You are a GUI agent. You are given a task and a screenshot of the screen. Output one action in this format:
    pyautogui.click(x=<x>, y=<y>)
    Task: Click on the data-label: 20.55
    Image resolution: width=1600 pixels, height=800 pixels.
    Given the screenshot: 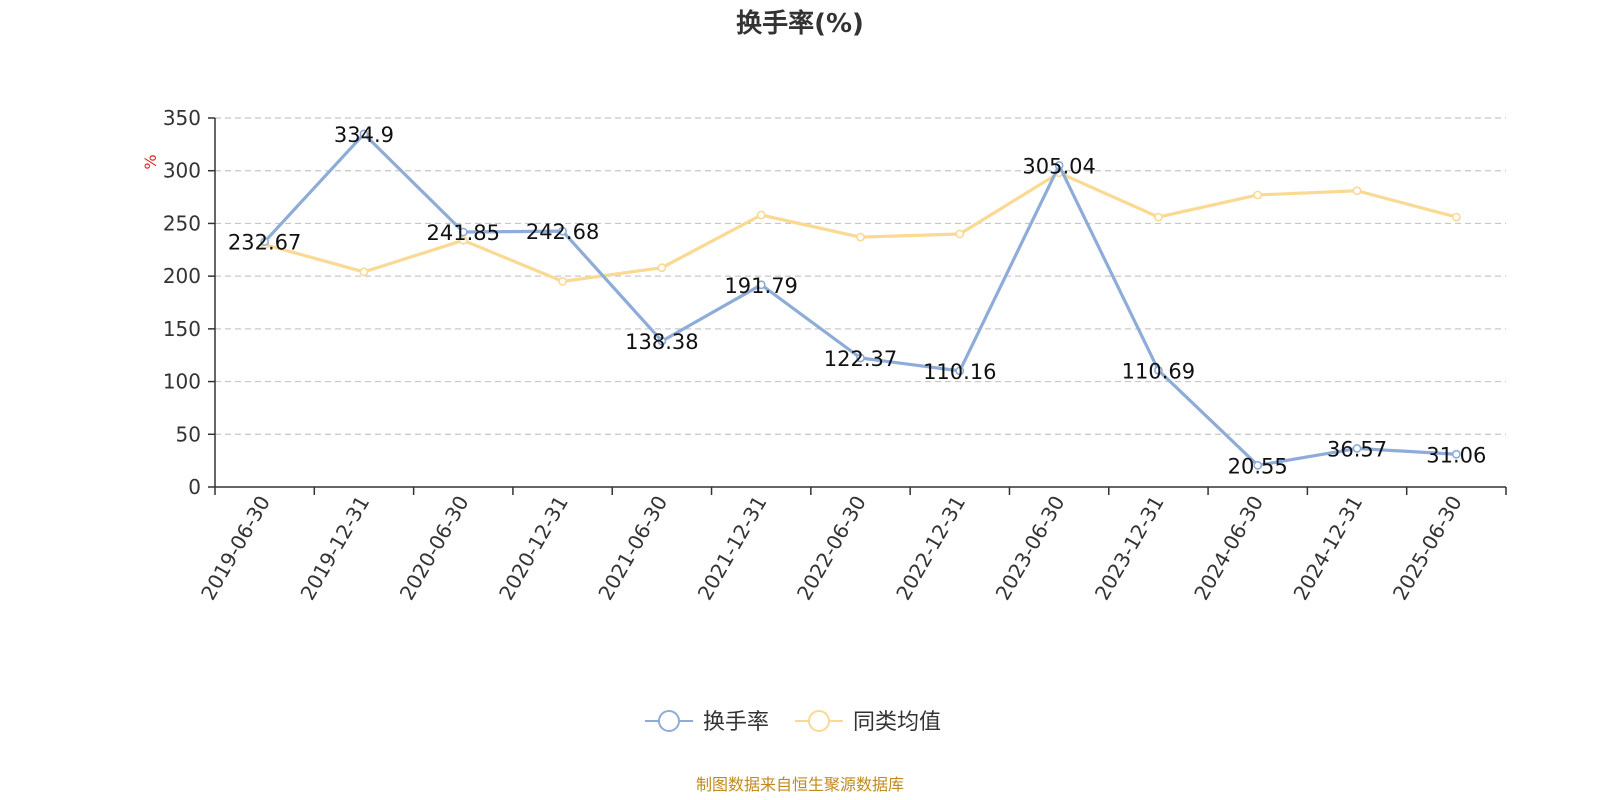 What is the action you would take?
    pyautogui.click(x=1258, y=466)
    